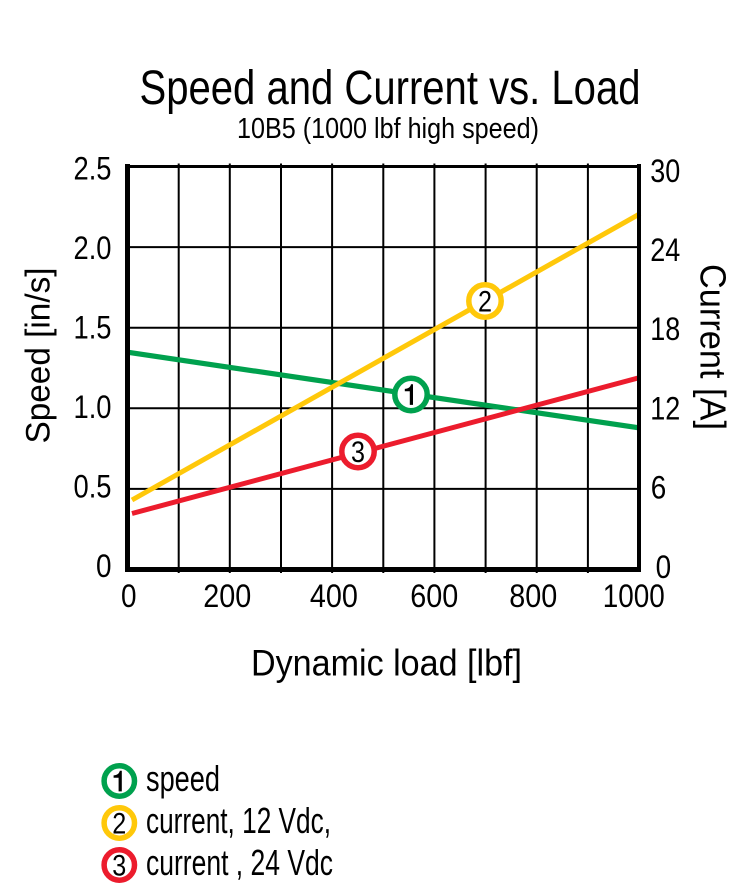 This screenshot has width=750, height=895. I want to click on svg-text: 400, so click(334, 596).